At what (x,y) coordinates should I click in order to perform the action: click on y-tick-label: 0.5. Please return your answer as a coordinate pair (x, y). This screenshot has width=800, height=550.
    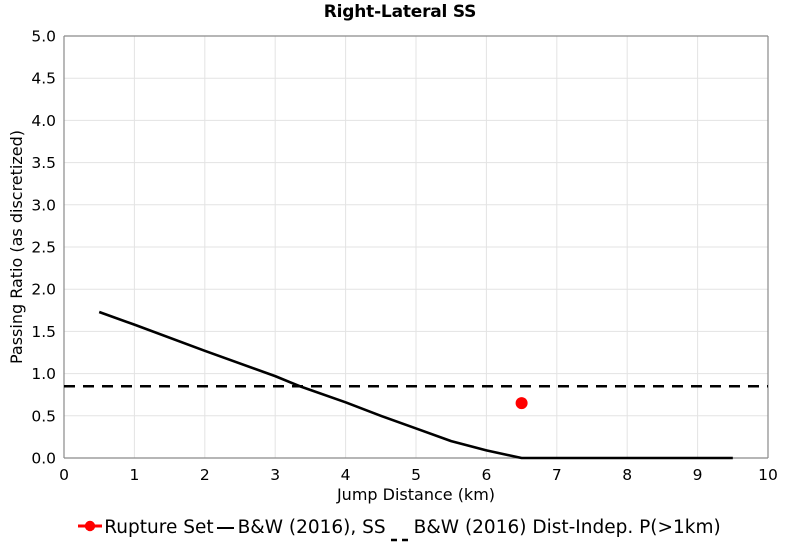
    Looking at the image, I should click on (43, 416).